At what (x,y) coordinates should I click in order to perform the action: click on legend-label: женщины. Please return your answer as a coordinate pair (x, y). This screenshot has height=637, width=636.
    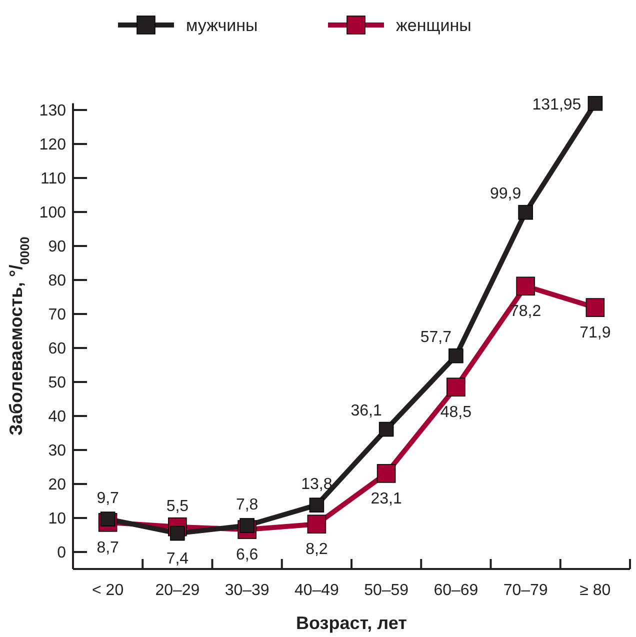
    Looking at the image, I should click on (434, 25).